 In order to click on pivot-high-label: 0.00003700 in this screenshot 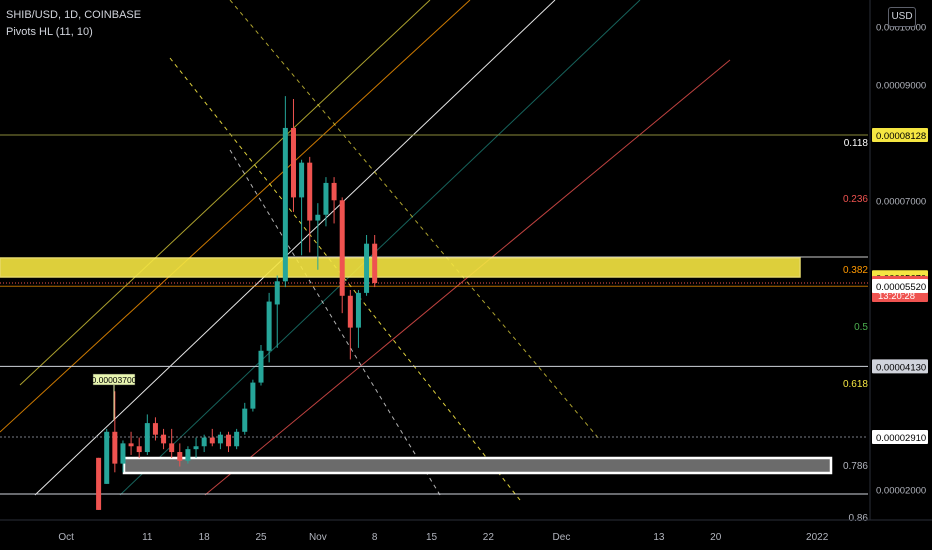, I will do `click(114, 380)`.